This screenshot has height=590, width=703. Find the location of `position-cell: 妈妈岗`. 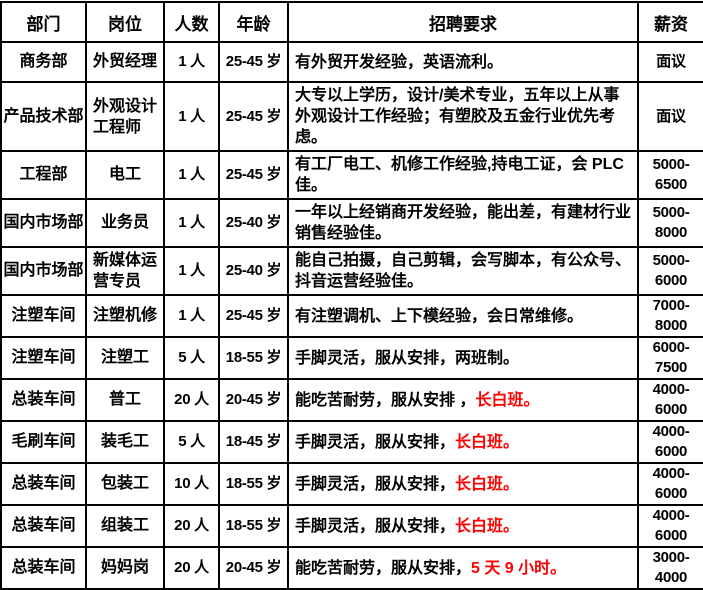

position-cell: 妈妈岗 is located at coordinates (125, 568).